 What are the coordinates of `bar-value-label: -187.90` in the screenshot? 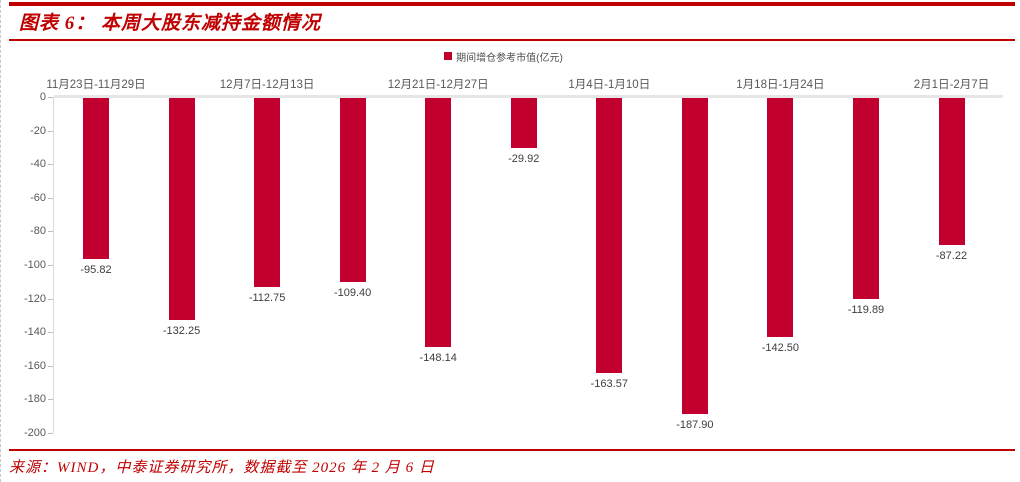 It's located at (695, 424).